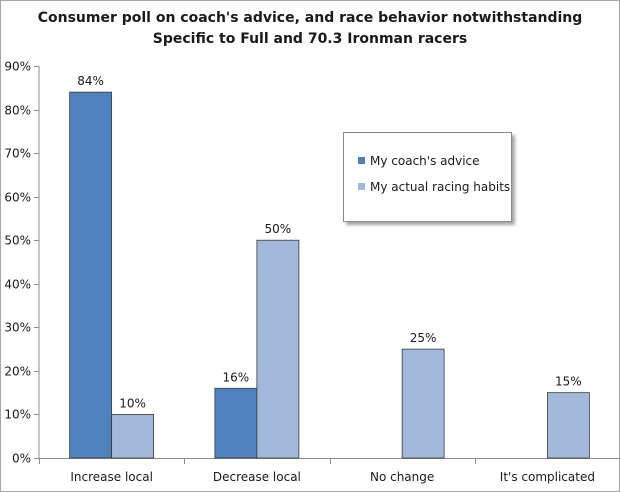  I want to click on legend-item-actual: My actual racing habits, so click(434, 187).